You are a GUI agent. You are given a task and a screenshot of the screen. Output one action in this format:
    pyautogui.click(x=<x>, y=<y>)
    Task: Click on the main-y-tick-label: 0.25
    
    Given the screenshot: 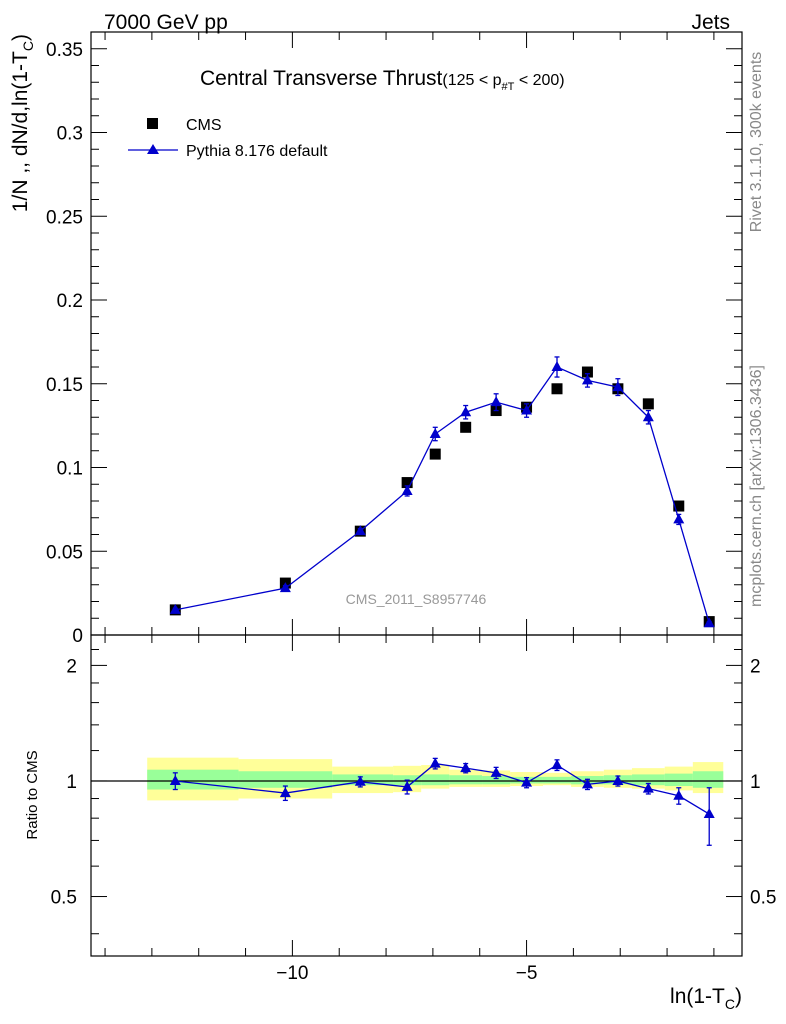 What is the action you would take?
    pyautogui.click(x=64, y=217)
    